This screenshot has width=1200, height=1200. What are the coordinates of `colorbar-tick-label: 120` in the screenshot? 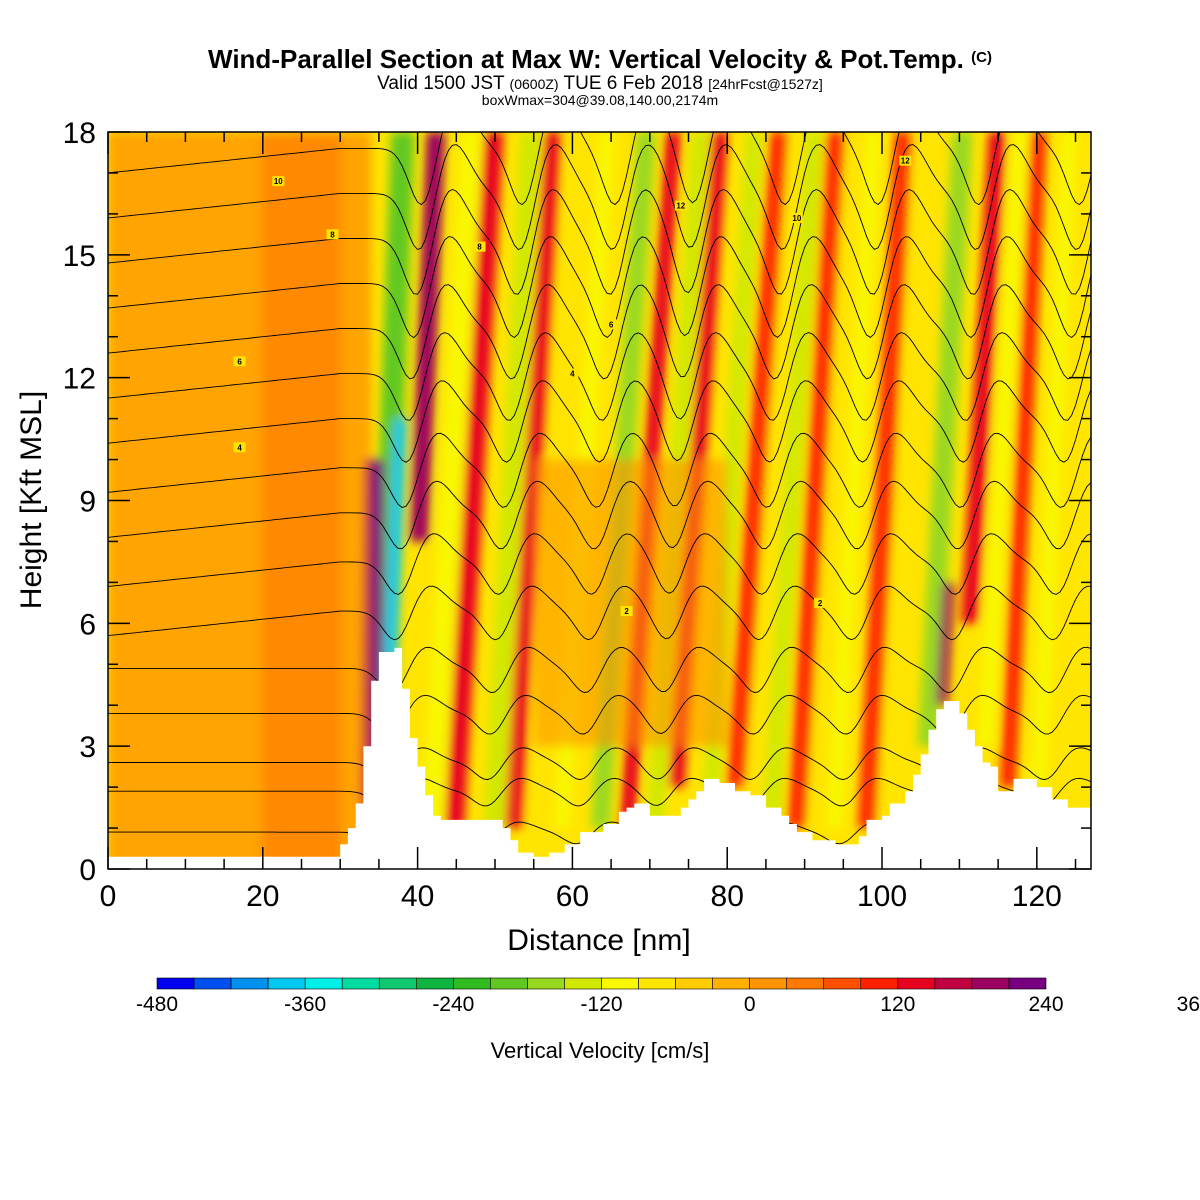 It's located at (897, 1004).